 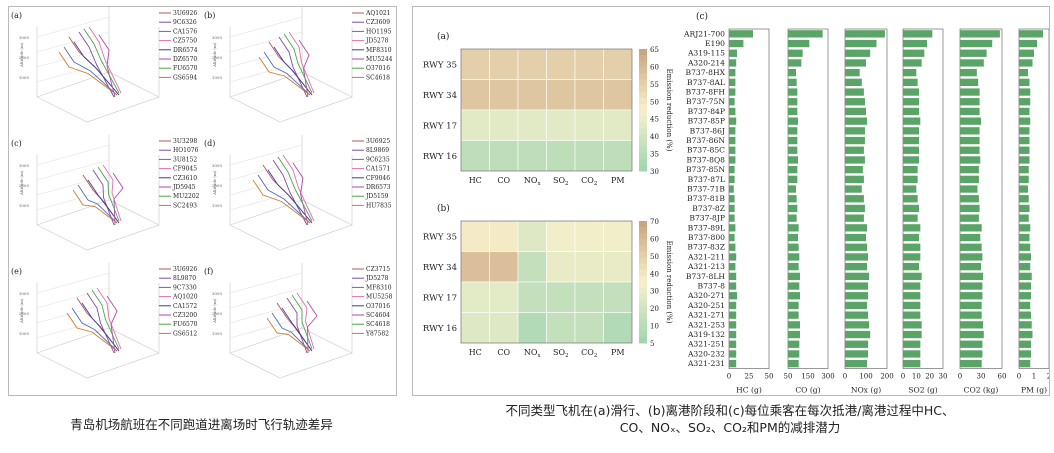 I want to click on column-label: CO2, so click(x=589, y=353).